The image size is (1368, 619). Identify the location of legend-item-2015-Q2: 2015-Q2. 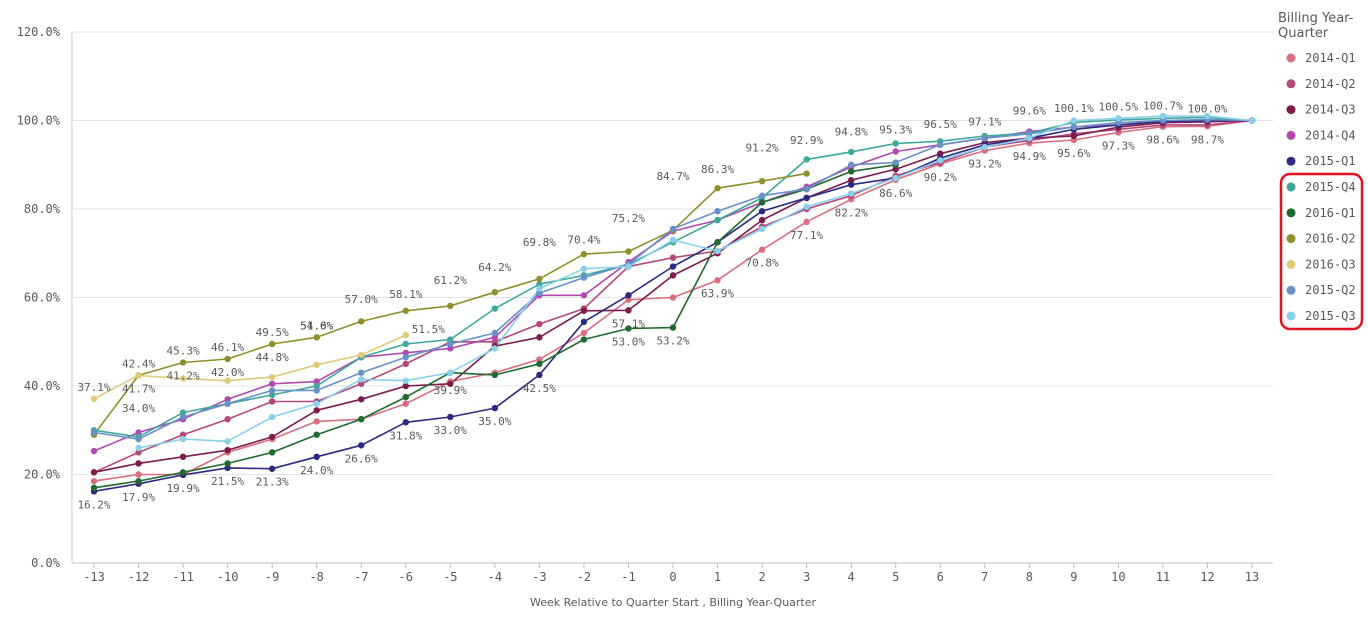
(1330, 290).